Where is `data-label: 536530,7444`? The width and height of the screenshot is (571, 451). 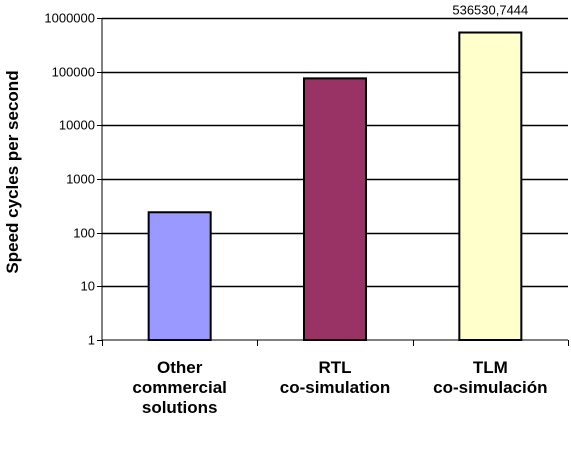
data-label: 536530,7444 is located at coordinates (490, 10).